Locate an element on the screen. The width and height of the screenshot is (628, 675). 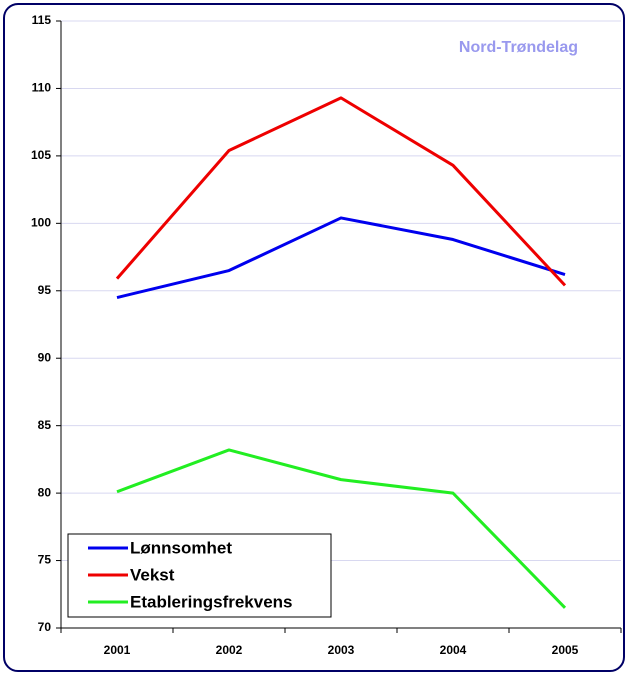
y-tick-label: 85 is located at coordinates (45, 425).